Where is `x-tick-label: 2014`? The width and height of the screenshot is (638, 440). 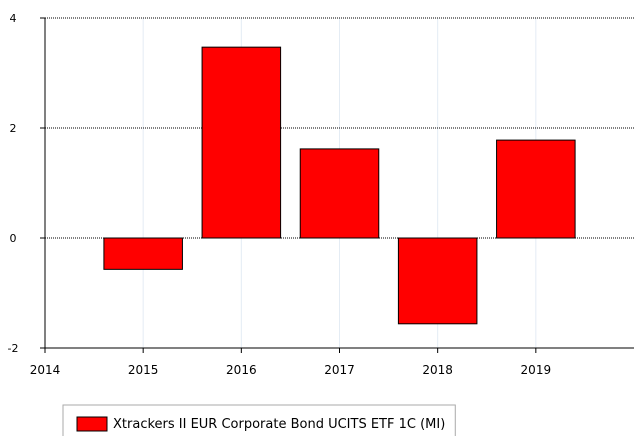 x-tick-label: 2014 is located at coordinates (45, 370).